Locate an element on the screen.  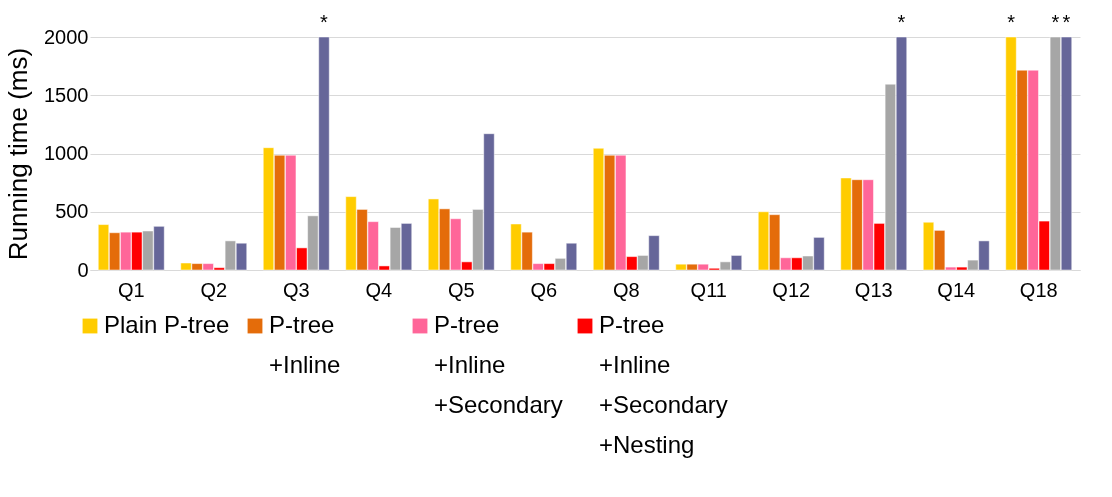
y-axis-title: Running time (ms) is located at coordinates (18, 154).